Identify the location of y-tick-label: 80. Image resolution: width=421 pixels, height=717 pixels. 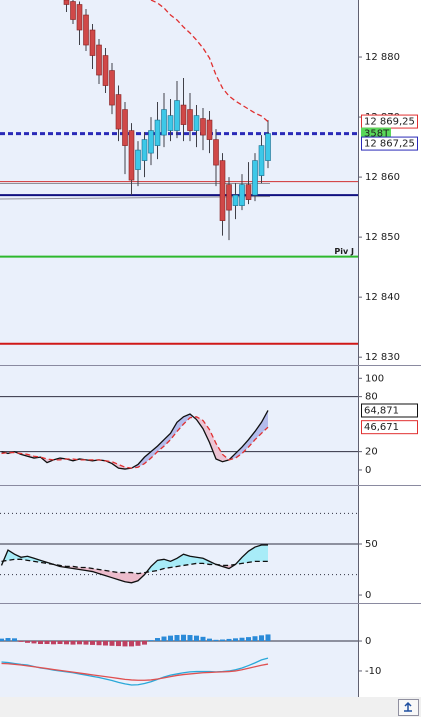
(371, 397).